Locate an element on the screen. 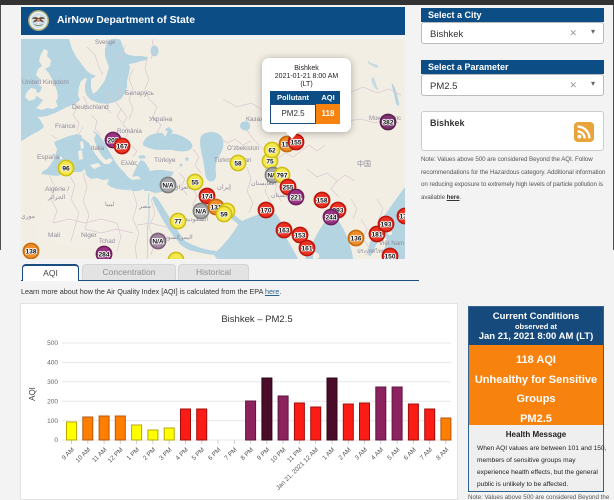  svg-text: 208 is located at coordinates (112, 140).